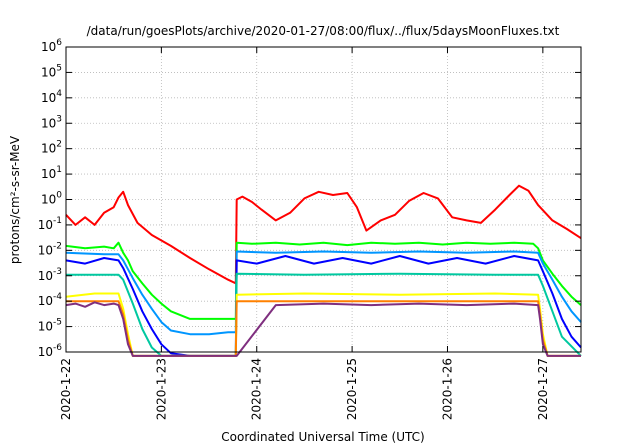  Describe the element at coordinates (352, 389) in the screenshot. I see `x-tick-label: 2020-1-25` at that location.